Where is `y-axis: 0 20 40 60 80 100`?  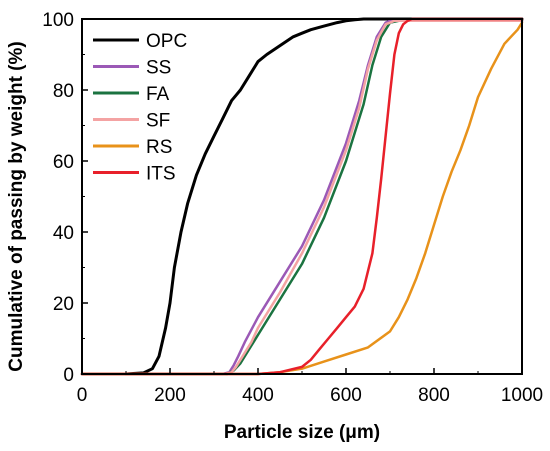
y-axis: 0 20 40 60 80 100 is located at coordinates (65, 198).